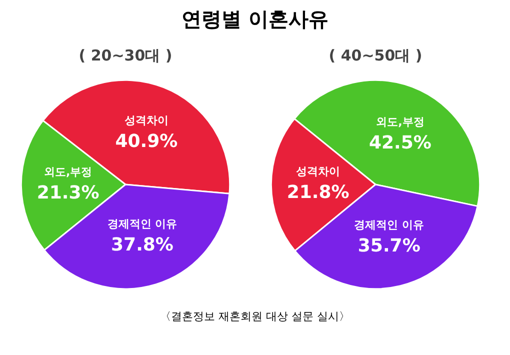 This screenshot has width=510, height=355. I want to click on text: 〈결혼정보 재혼회원 대상 설문 실시〉, so click(255, 316).